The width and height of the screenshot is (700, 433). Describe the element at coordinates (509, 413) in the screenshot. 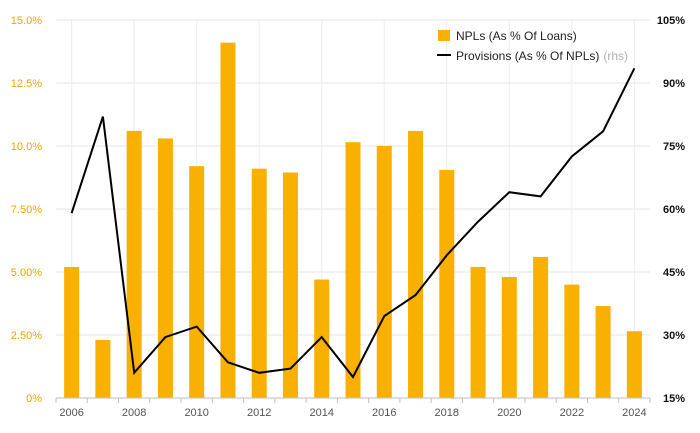

I see `x-tick-label: 2020` at that location.